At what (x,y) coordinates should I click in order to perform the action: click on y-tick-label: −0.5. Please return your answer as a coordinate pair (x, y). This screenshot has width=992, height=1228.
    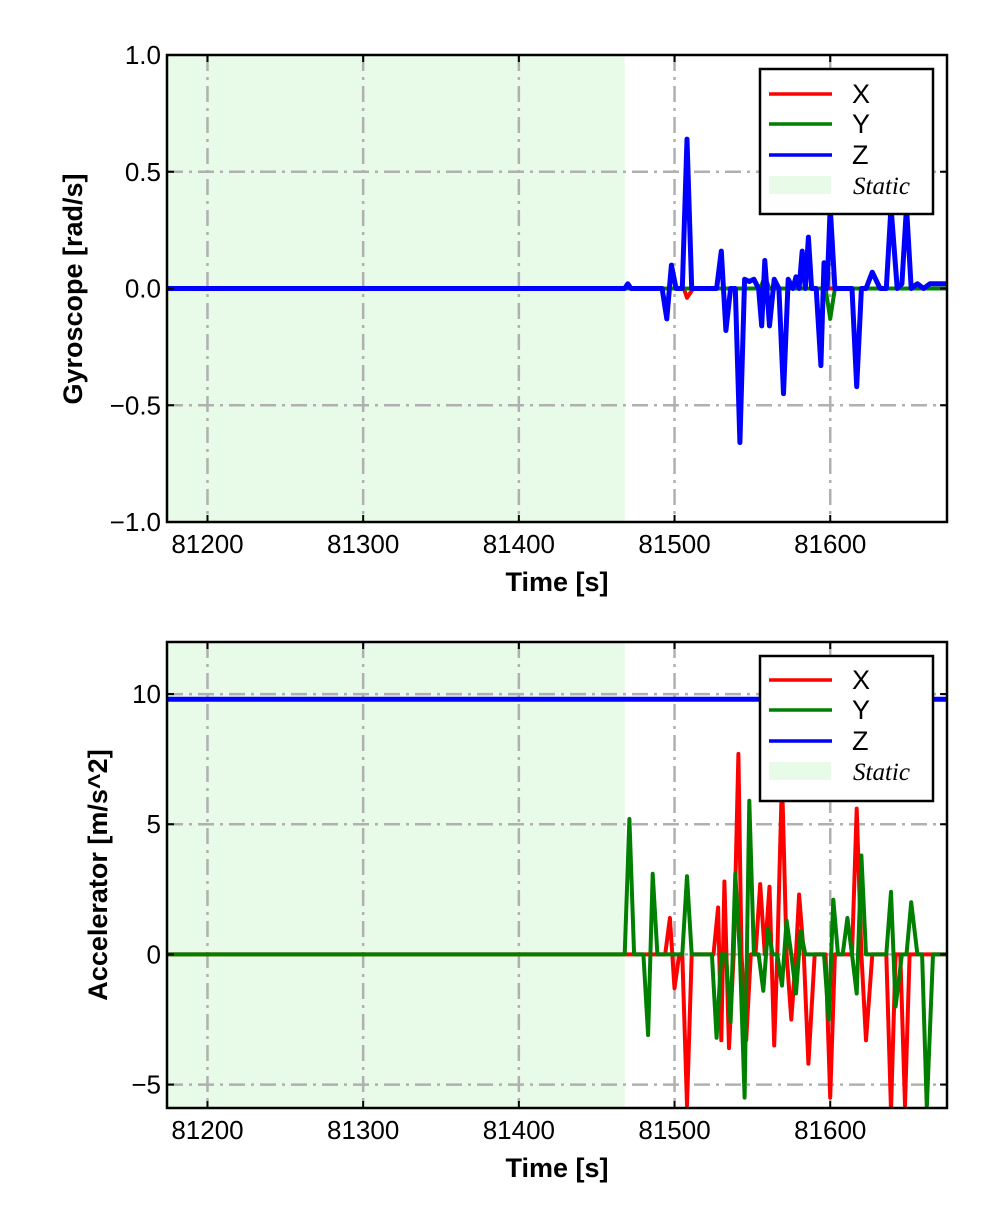
    Looking at the image, I should click on (135, 405).